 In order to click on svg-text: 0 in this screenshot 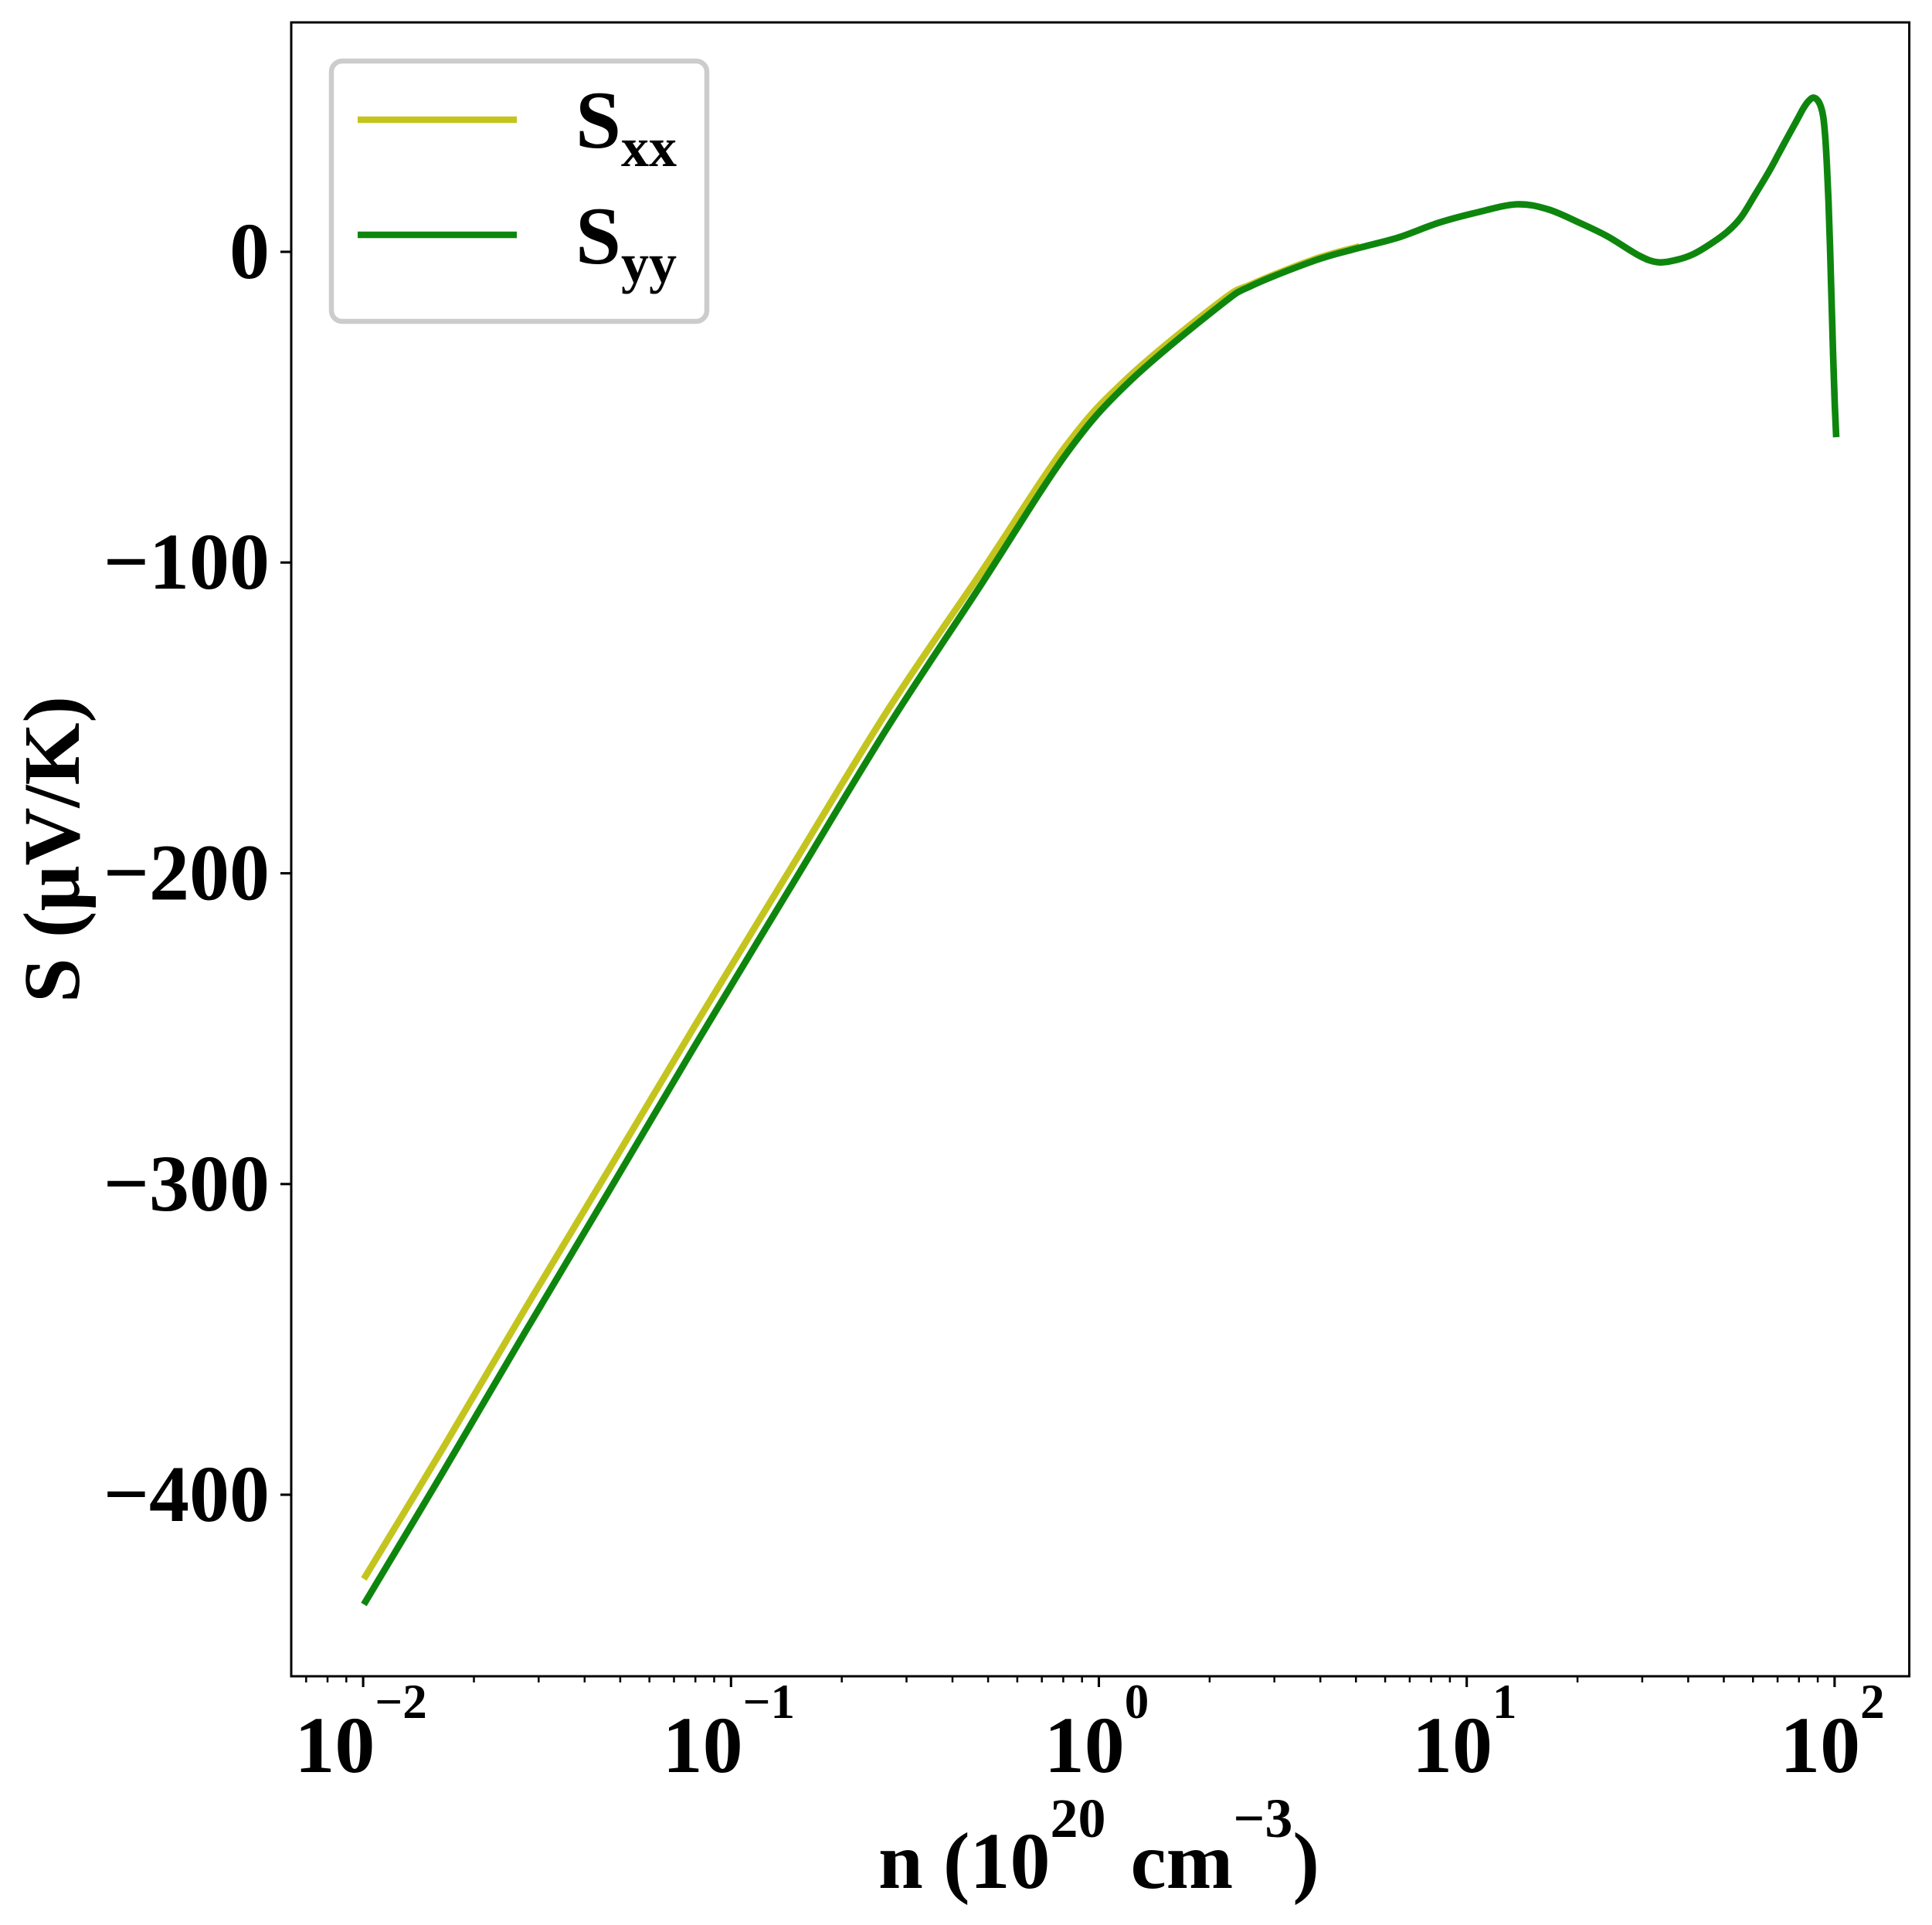, I will do `click(250, 251)`.